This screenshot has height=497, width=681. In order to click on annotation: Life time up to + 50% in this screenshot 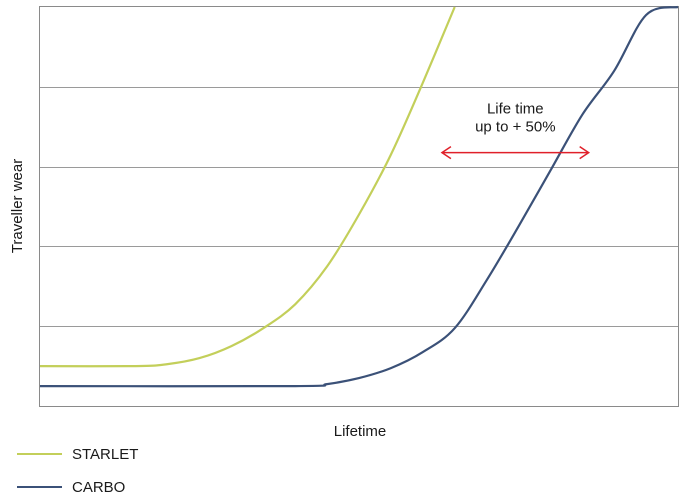, I will do `click(515, 130)`.